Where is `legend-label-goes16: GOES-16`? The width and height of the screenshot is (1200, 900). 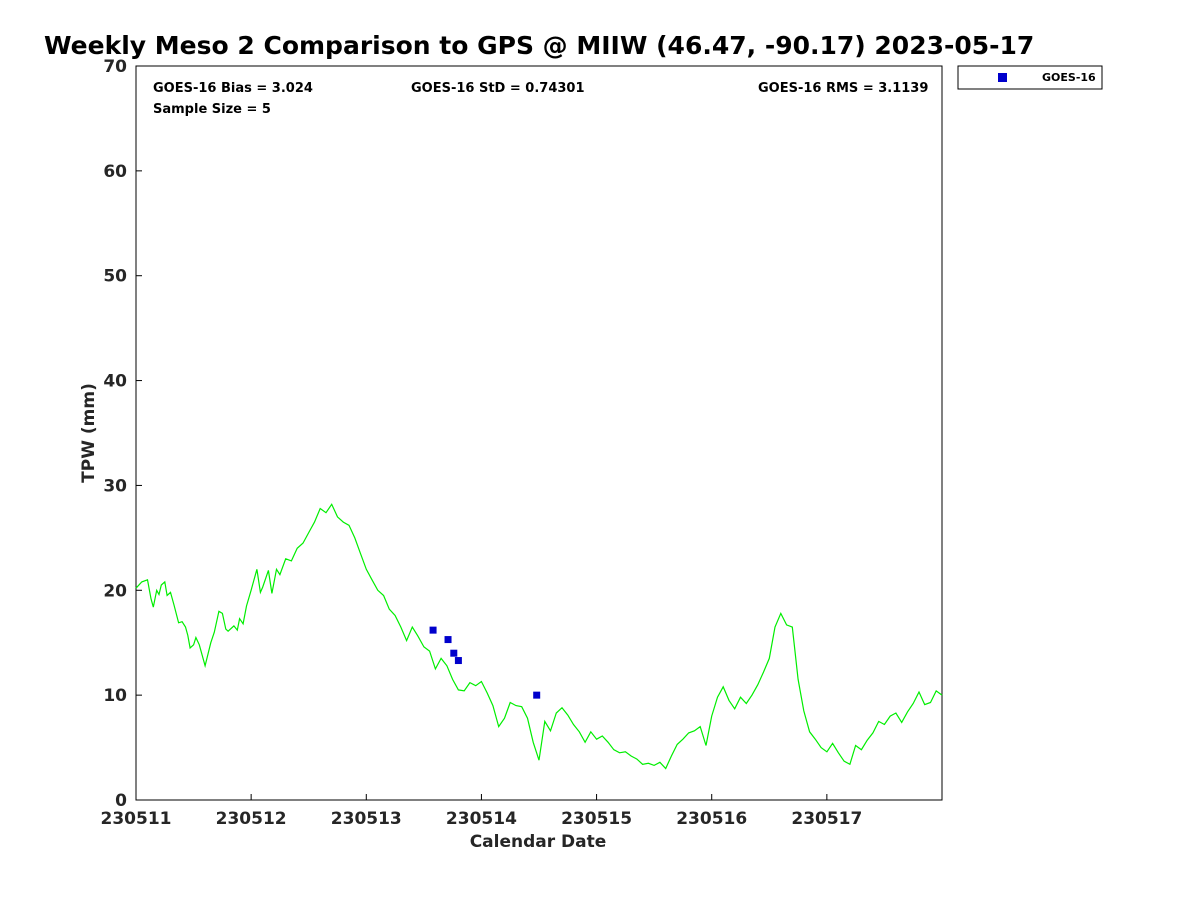
legend-label-goes16: GOES-16 is located at coordinates (1069, 77).